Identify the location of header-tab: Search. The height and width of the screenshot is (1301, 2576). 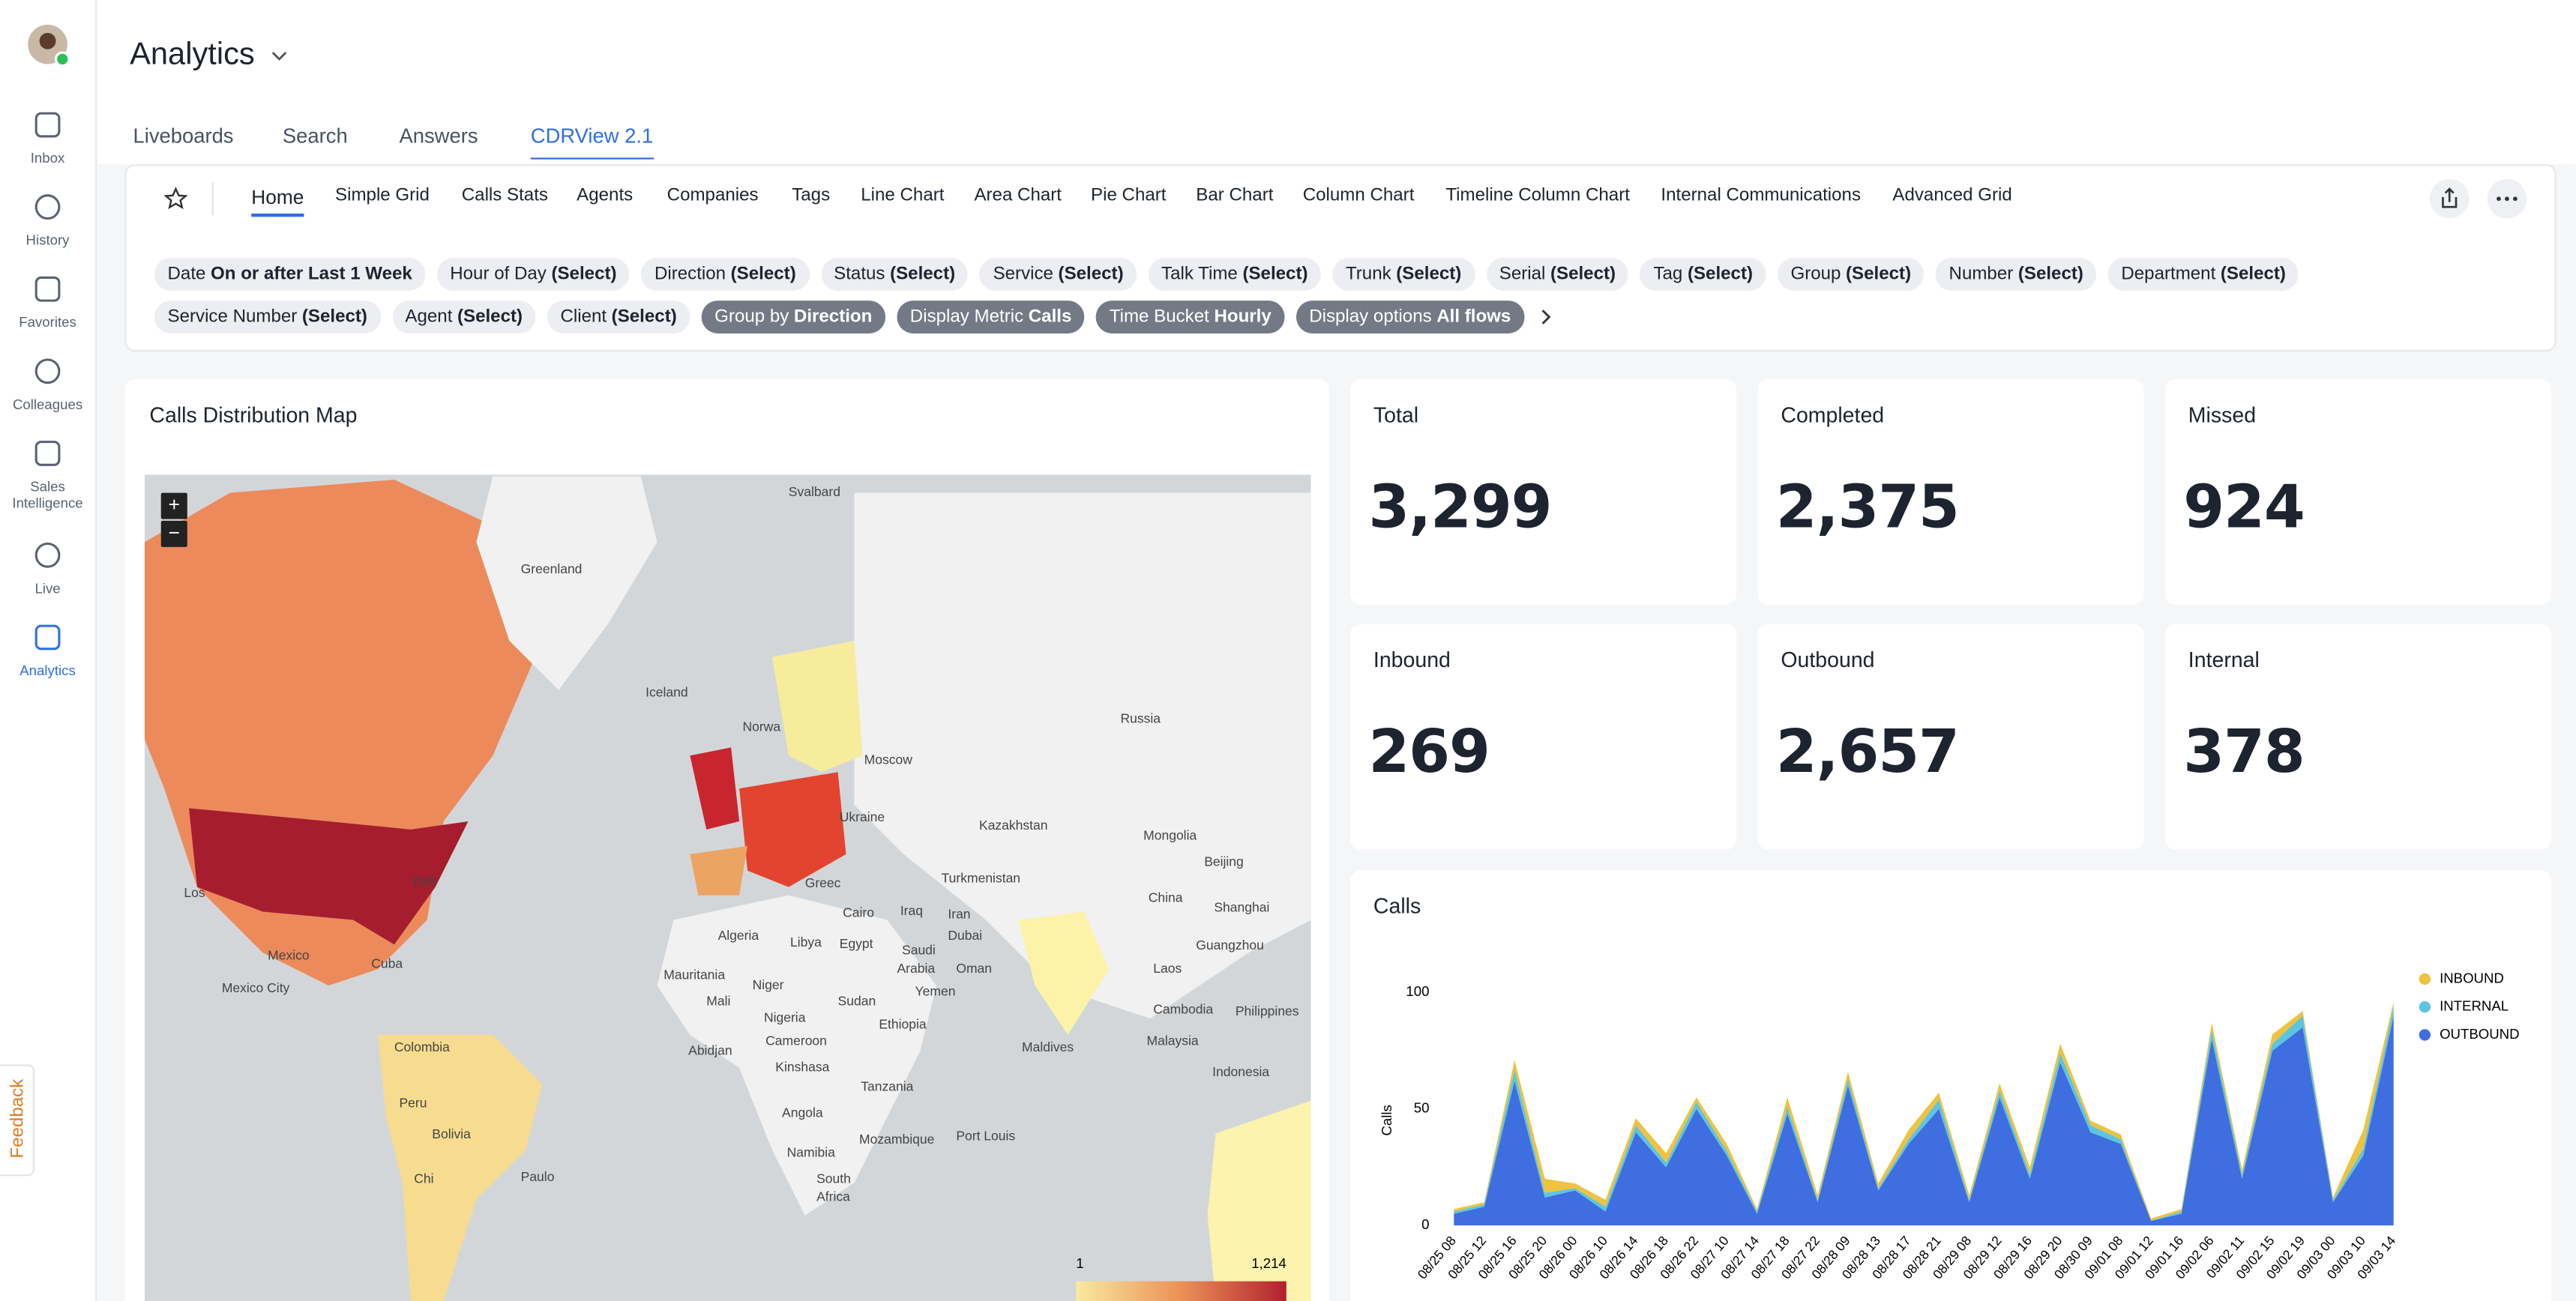
(315, 136).